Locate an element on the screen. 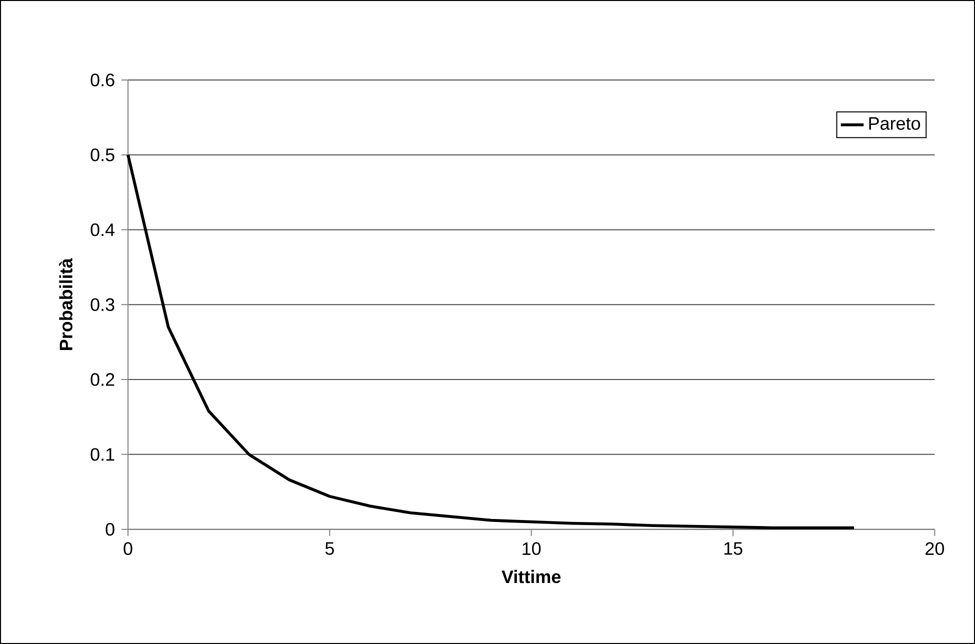 The width and height of the screenshot is (975, 644). x-tick-label: 10 is located at coordinates (531, 549).